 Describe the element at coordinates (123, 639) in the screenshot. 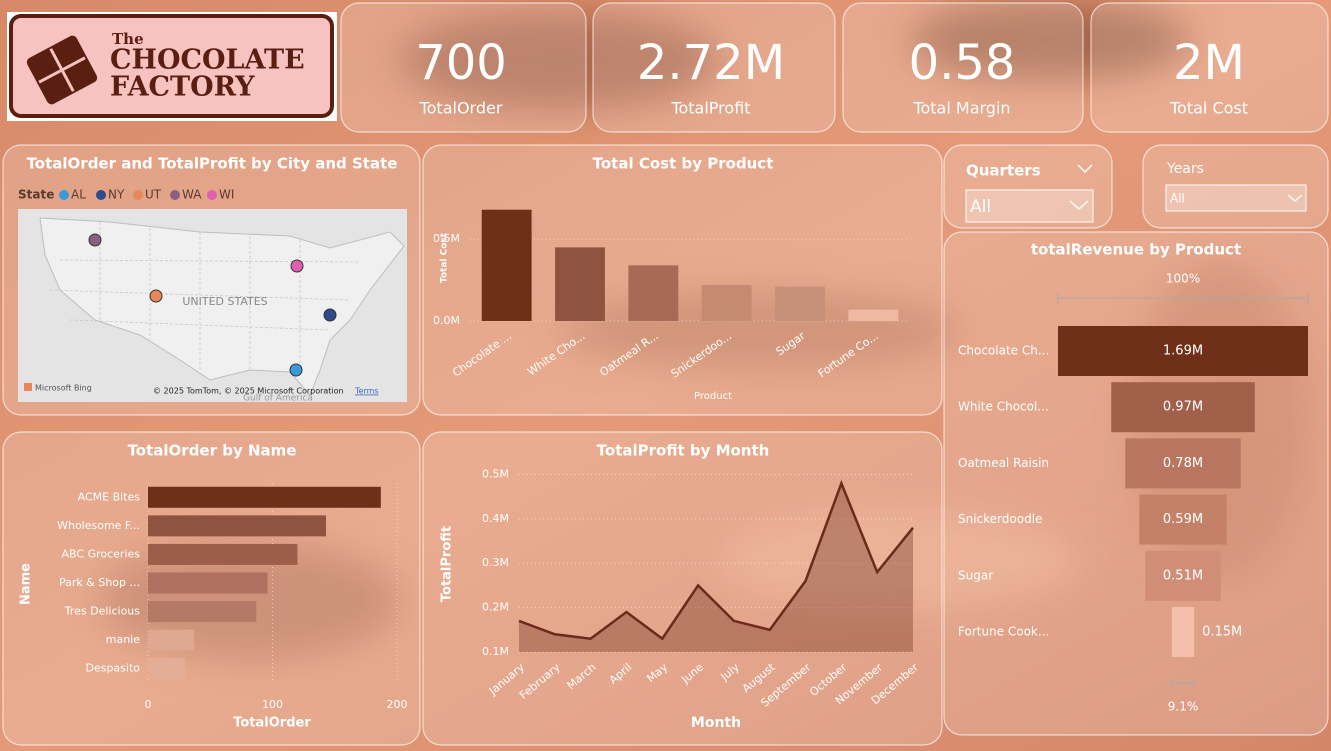

I see `y-tick-label: manie` at that location.